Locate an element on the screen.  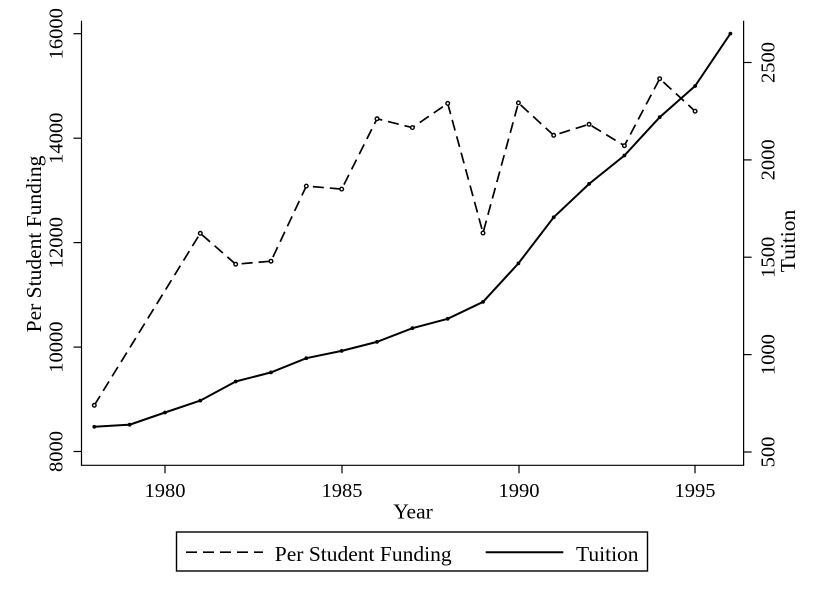
svg-text: Year is located at coordinates (413, 511).